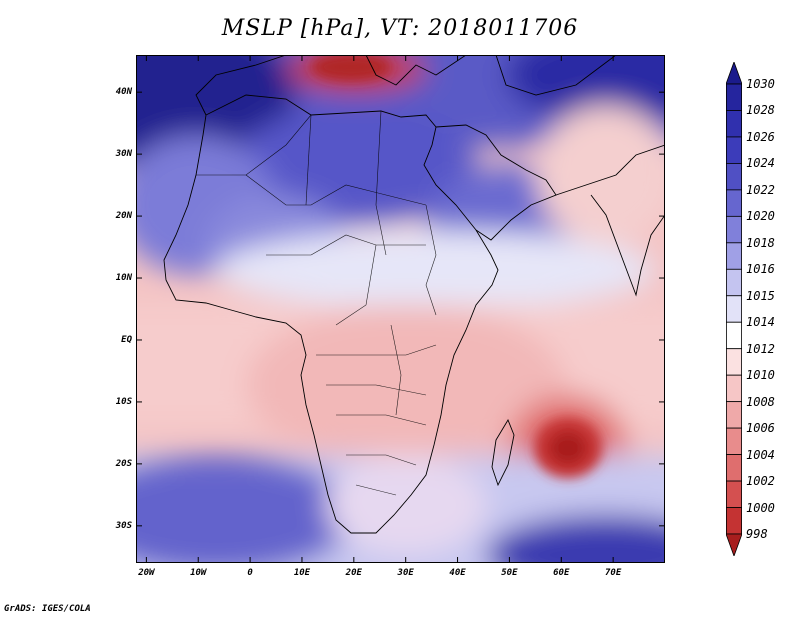 The height and width of the screenshot is (618, 800). I want to click on lat-label: 20S, so click(123, 463).